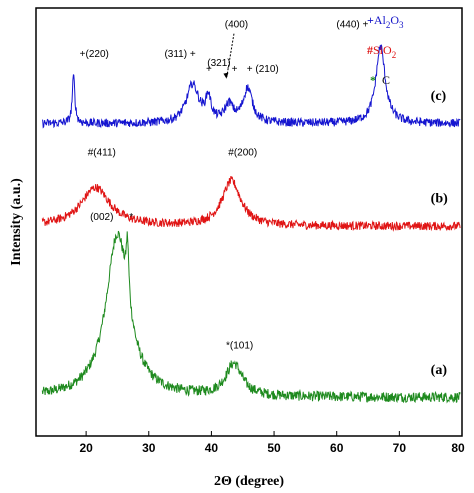  I want to click on peak-annotation: (311) +, so click(179, 54).